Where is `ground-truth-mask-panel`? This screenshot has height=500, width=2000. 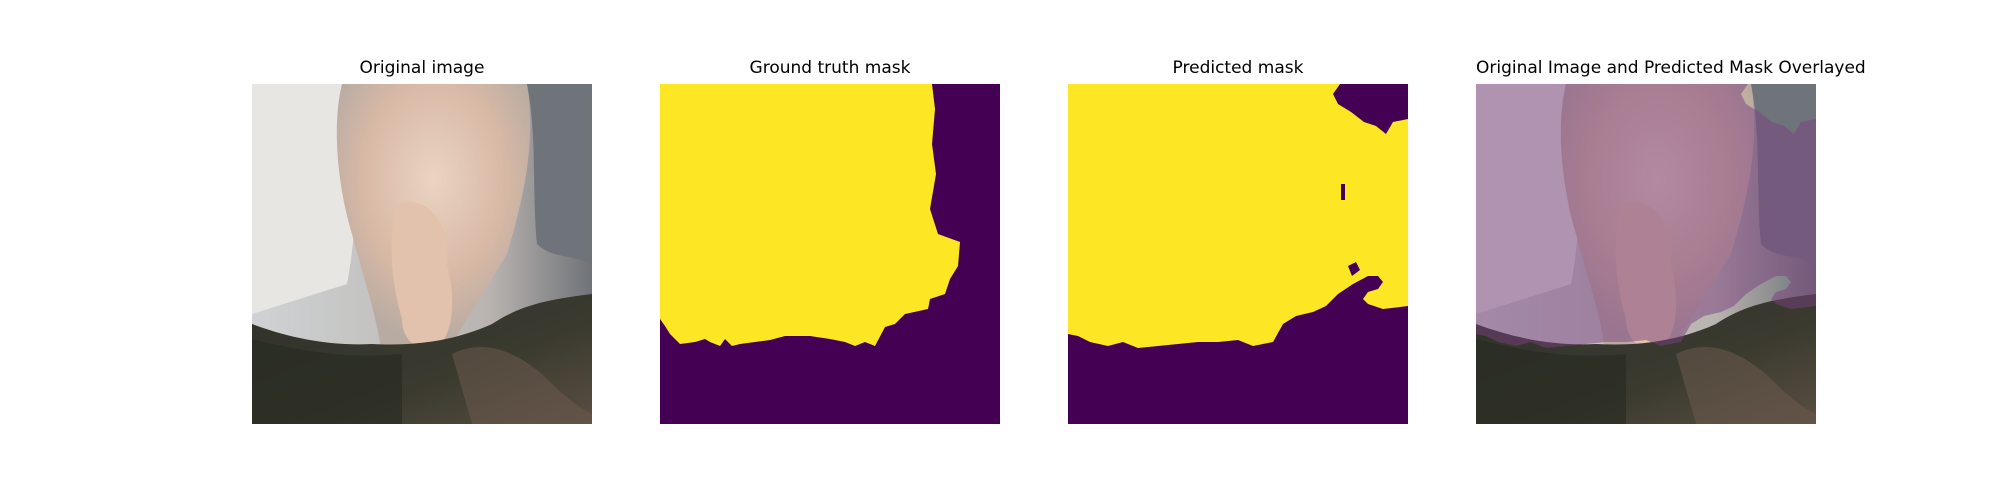
ground-truth-mask-panel is located at coordinates (830, 254).